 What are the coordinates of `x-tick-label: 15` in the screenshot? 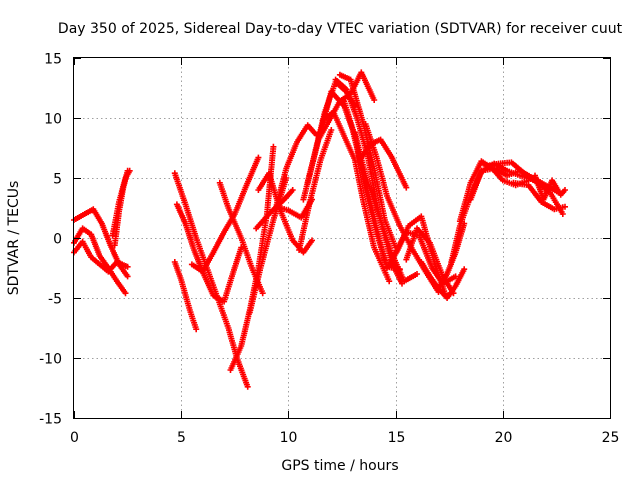 It's located at (397, 438).